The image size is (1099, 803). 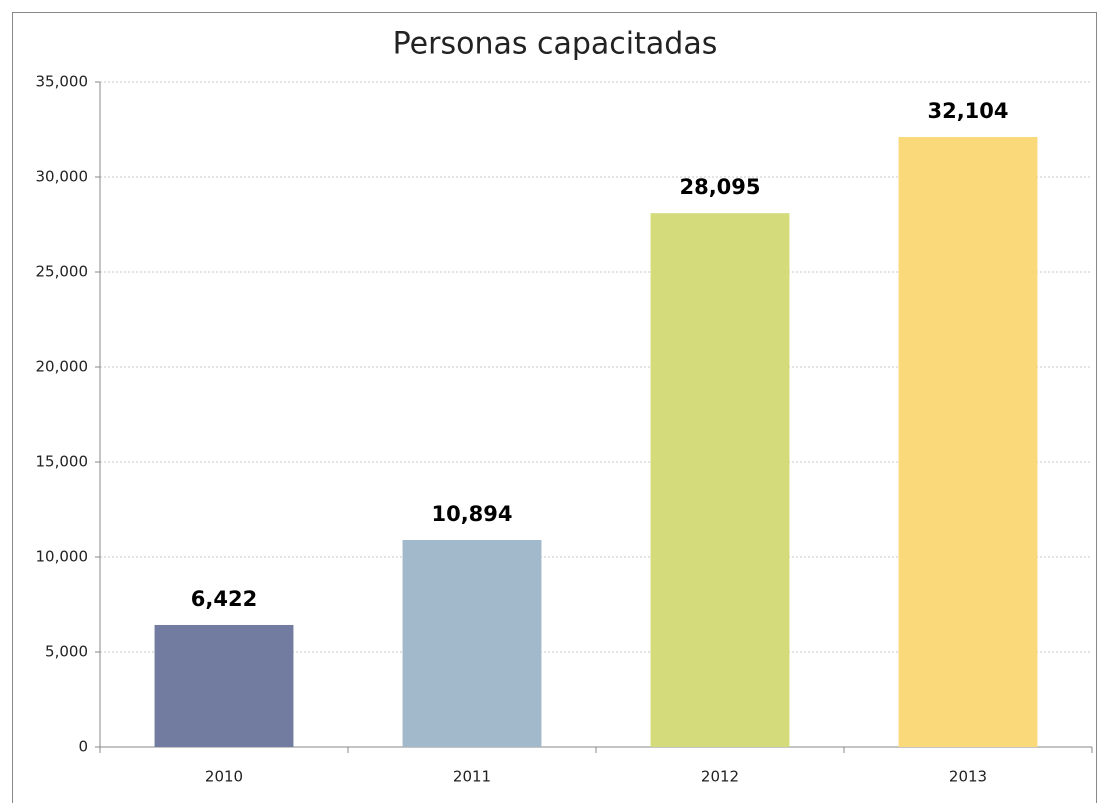 I want to click on data-label: 10,894, so click(x=471, y=514).